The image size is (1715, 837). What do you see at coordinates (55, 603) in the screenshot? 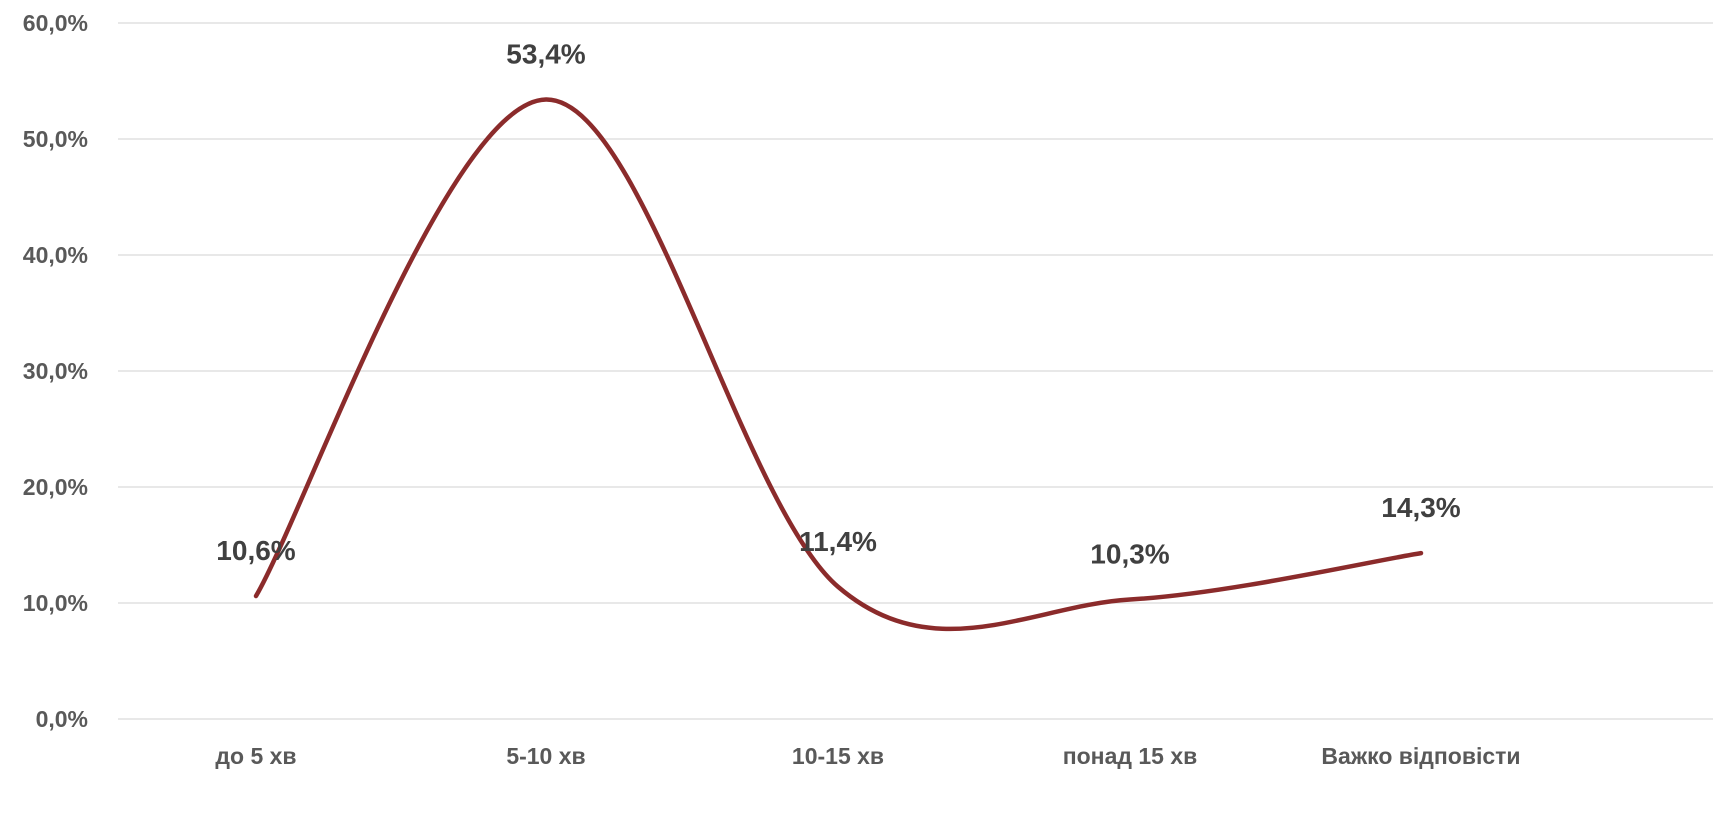
I see `y-tick-label: 10,0%` at bounding box center [55, 603].